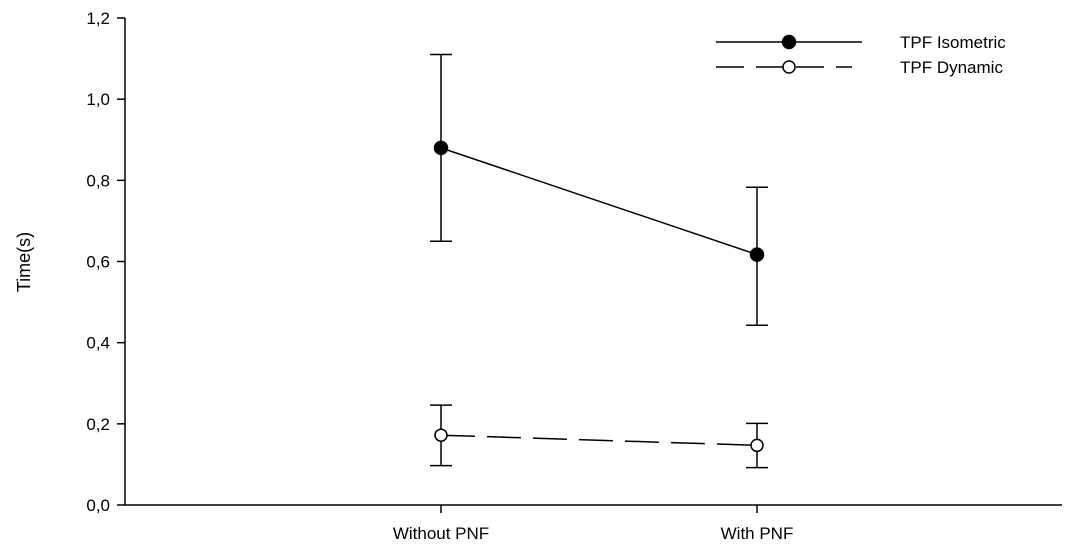 This screenshot has height=545, width=1070. Describe the element at coordinates (24, 262) in the screenshot. I see `y-axis-title: Time(s)` at that location.